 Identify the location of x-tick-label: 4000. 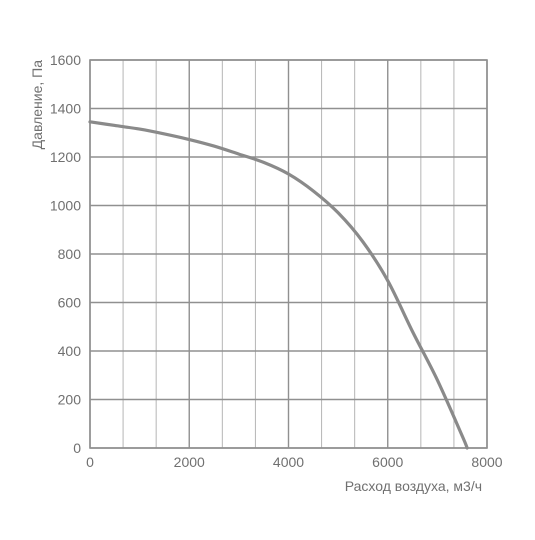
(288, 462).